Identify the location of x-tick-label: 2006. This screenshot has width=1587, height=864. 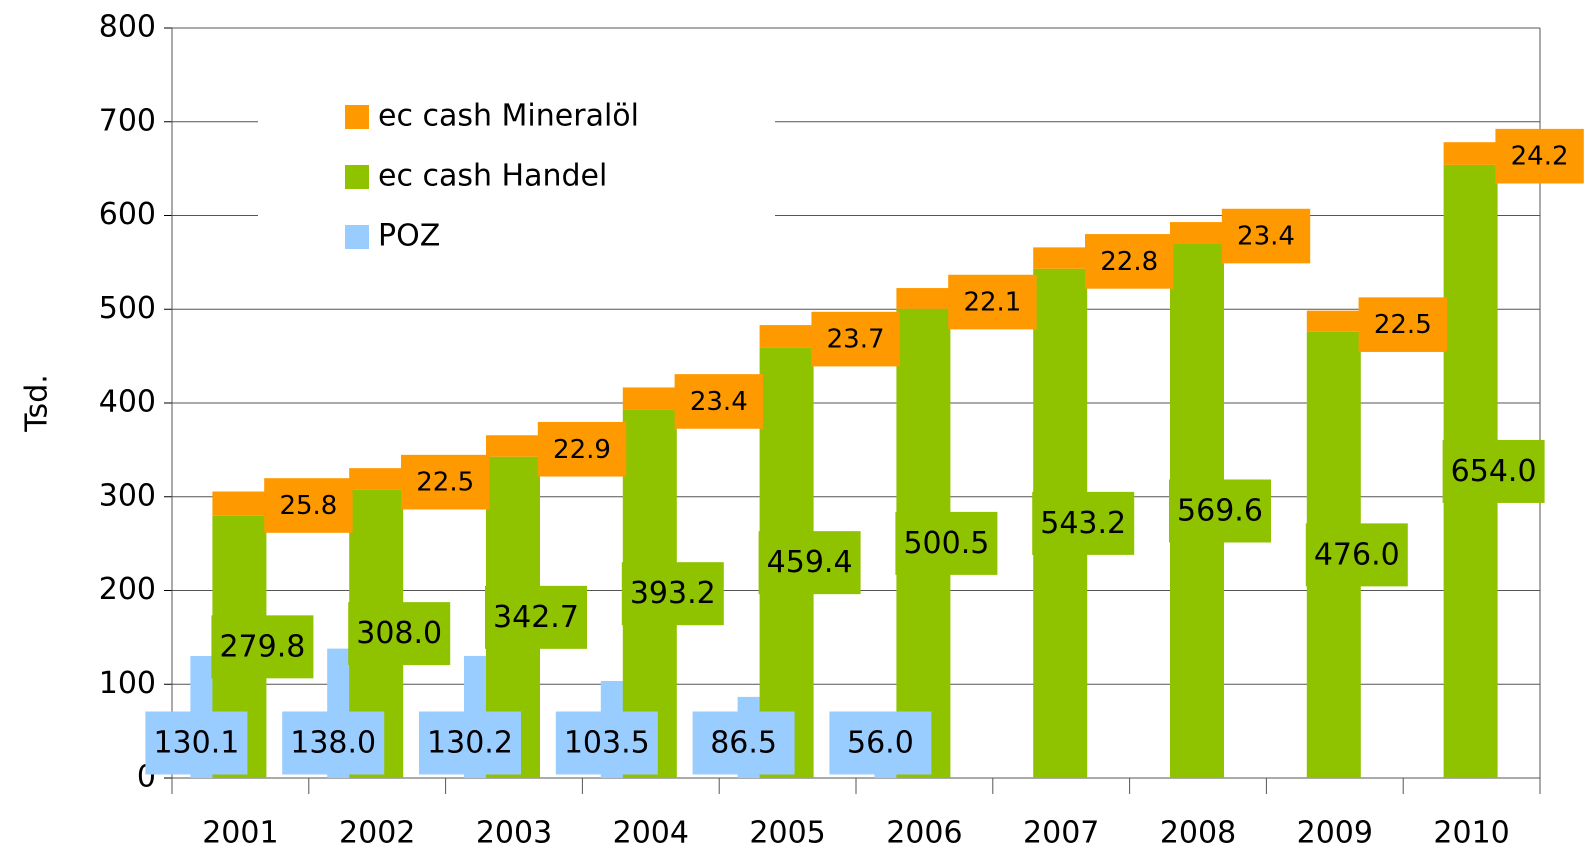
(924, 833).